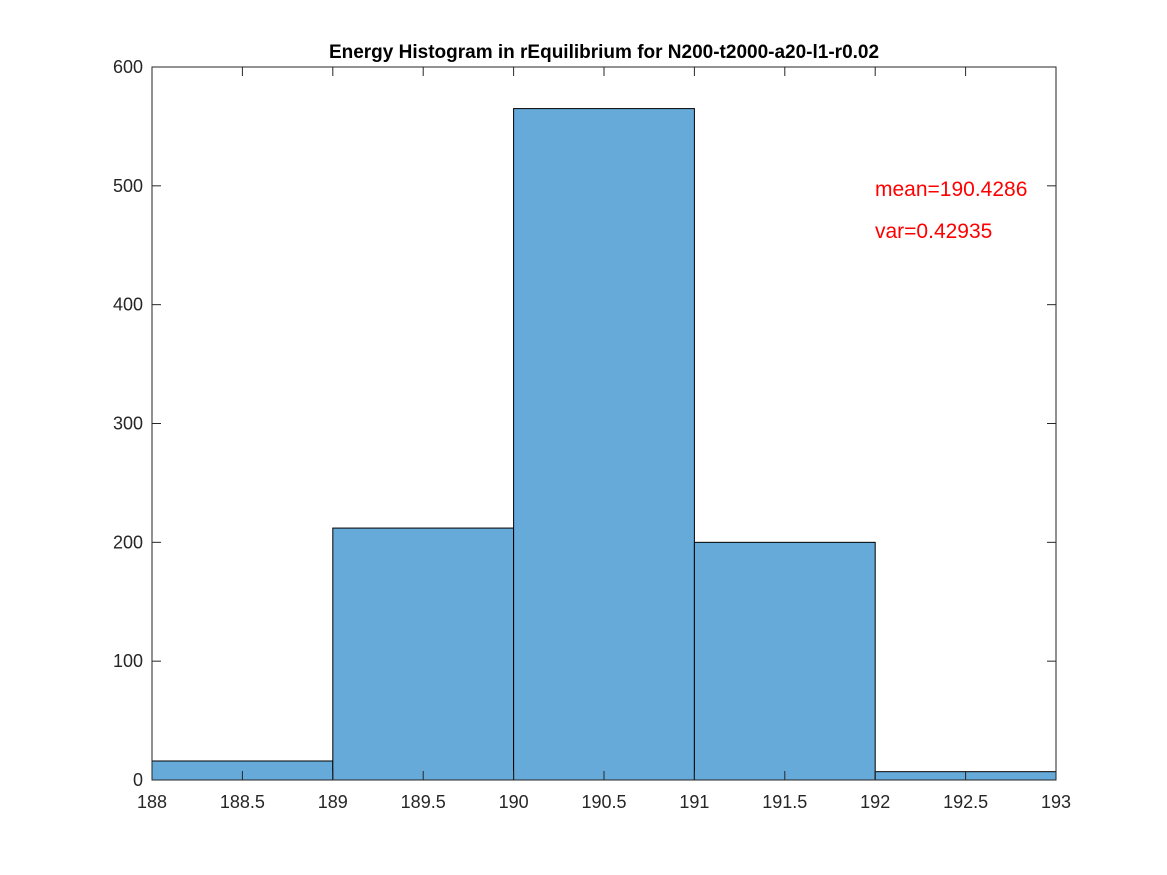  I want to click on x-tick-label: 188.5, so click(242, 802).